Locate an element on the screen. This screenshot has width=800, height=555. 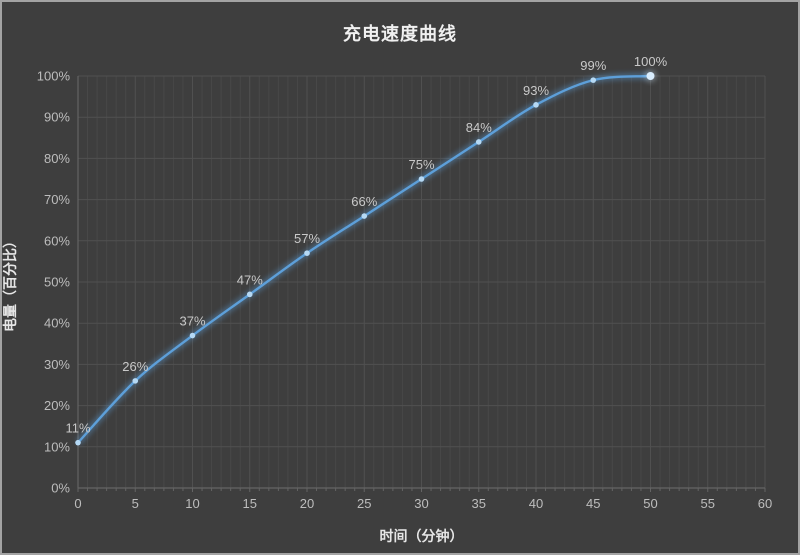
x-tick-label: 15 is located at coordinates (250, 503).